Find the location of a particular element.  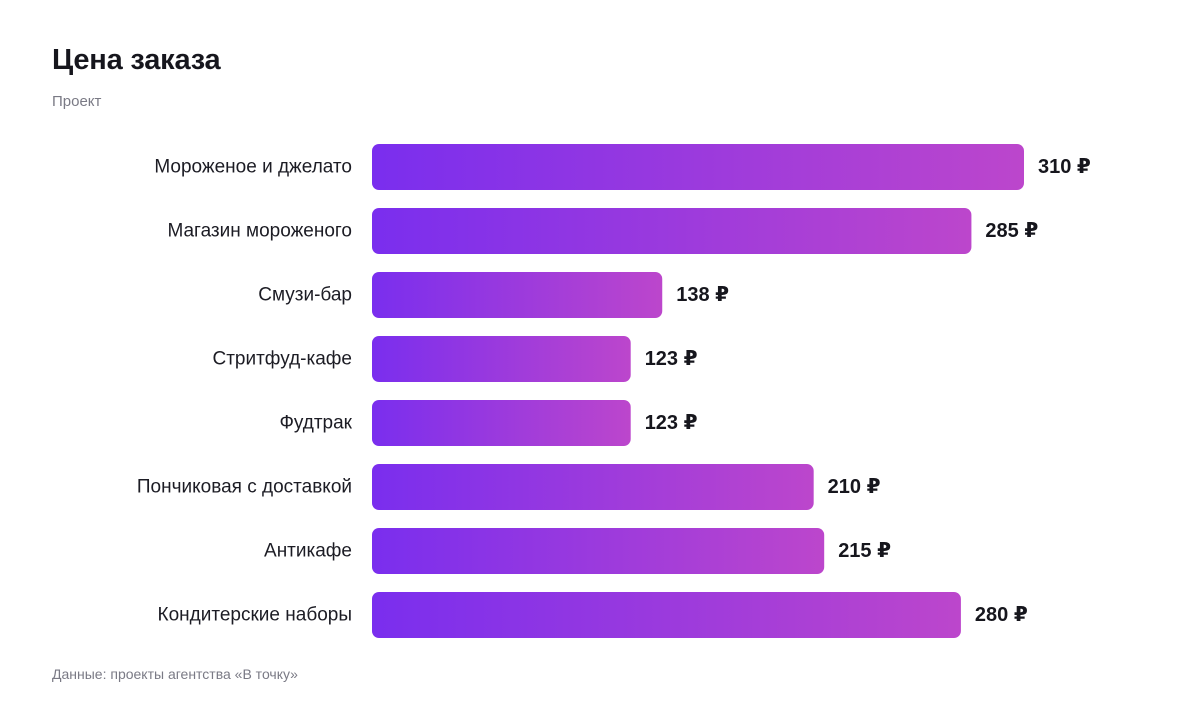

category-label: Магазин мороженого is located at coordinates (259, 231).